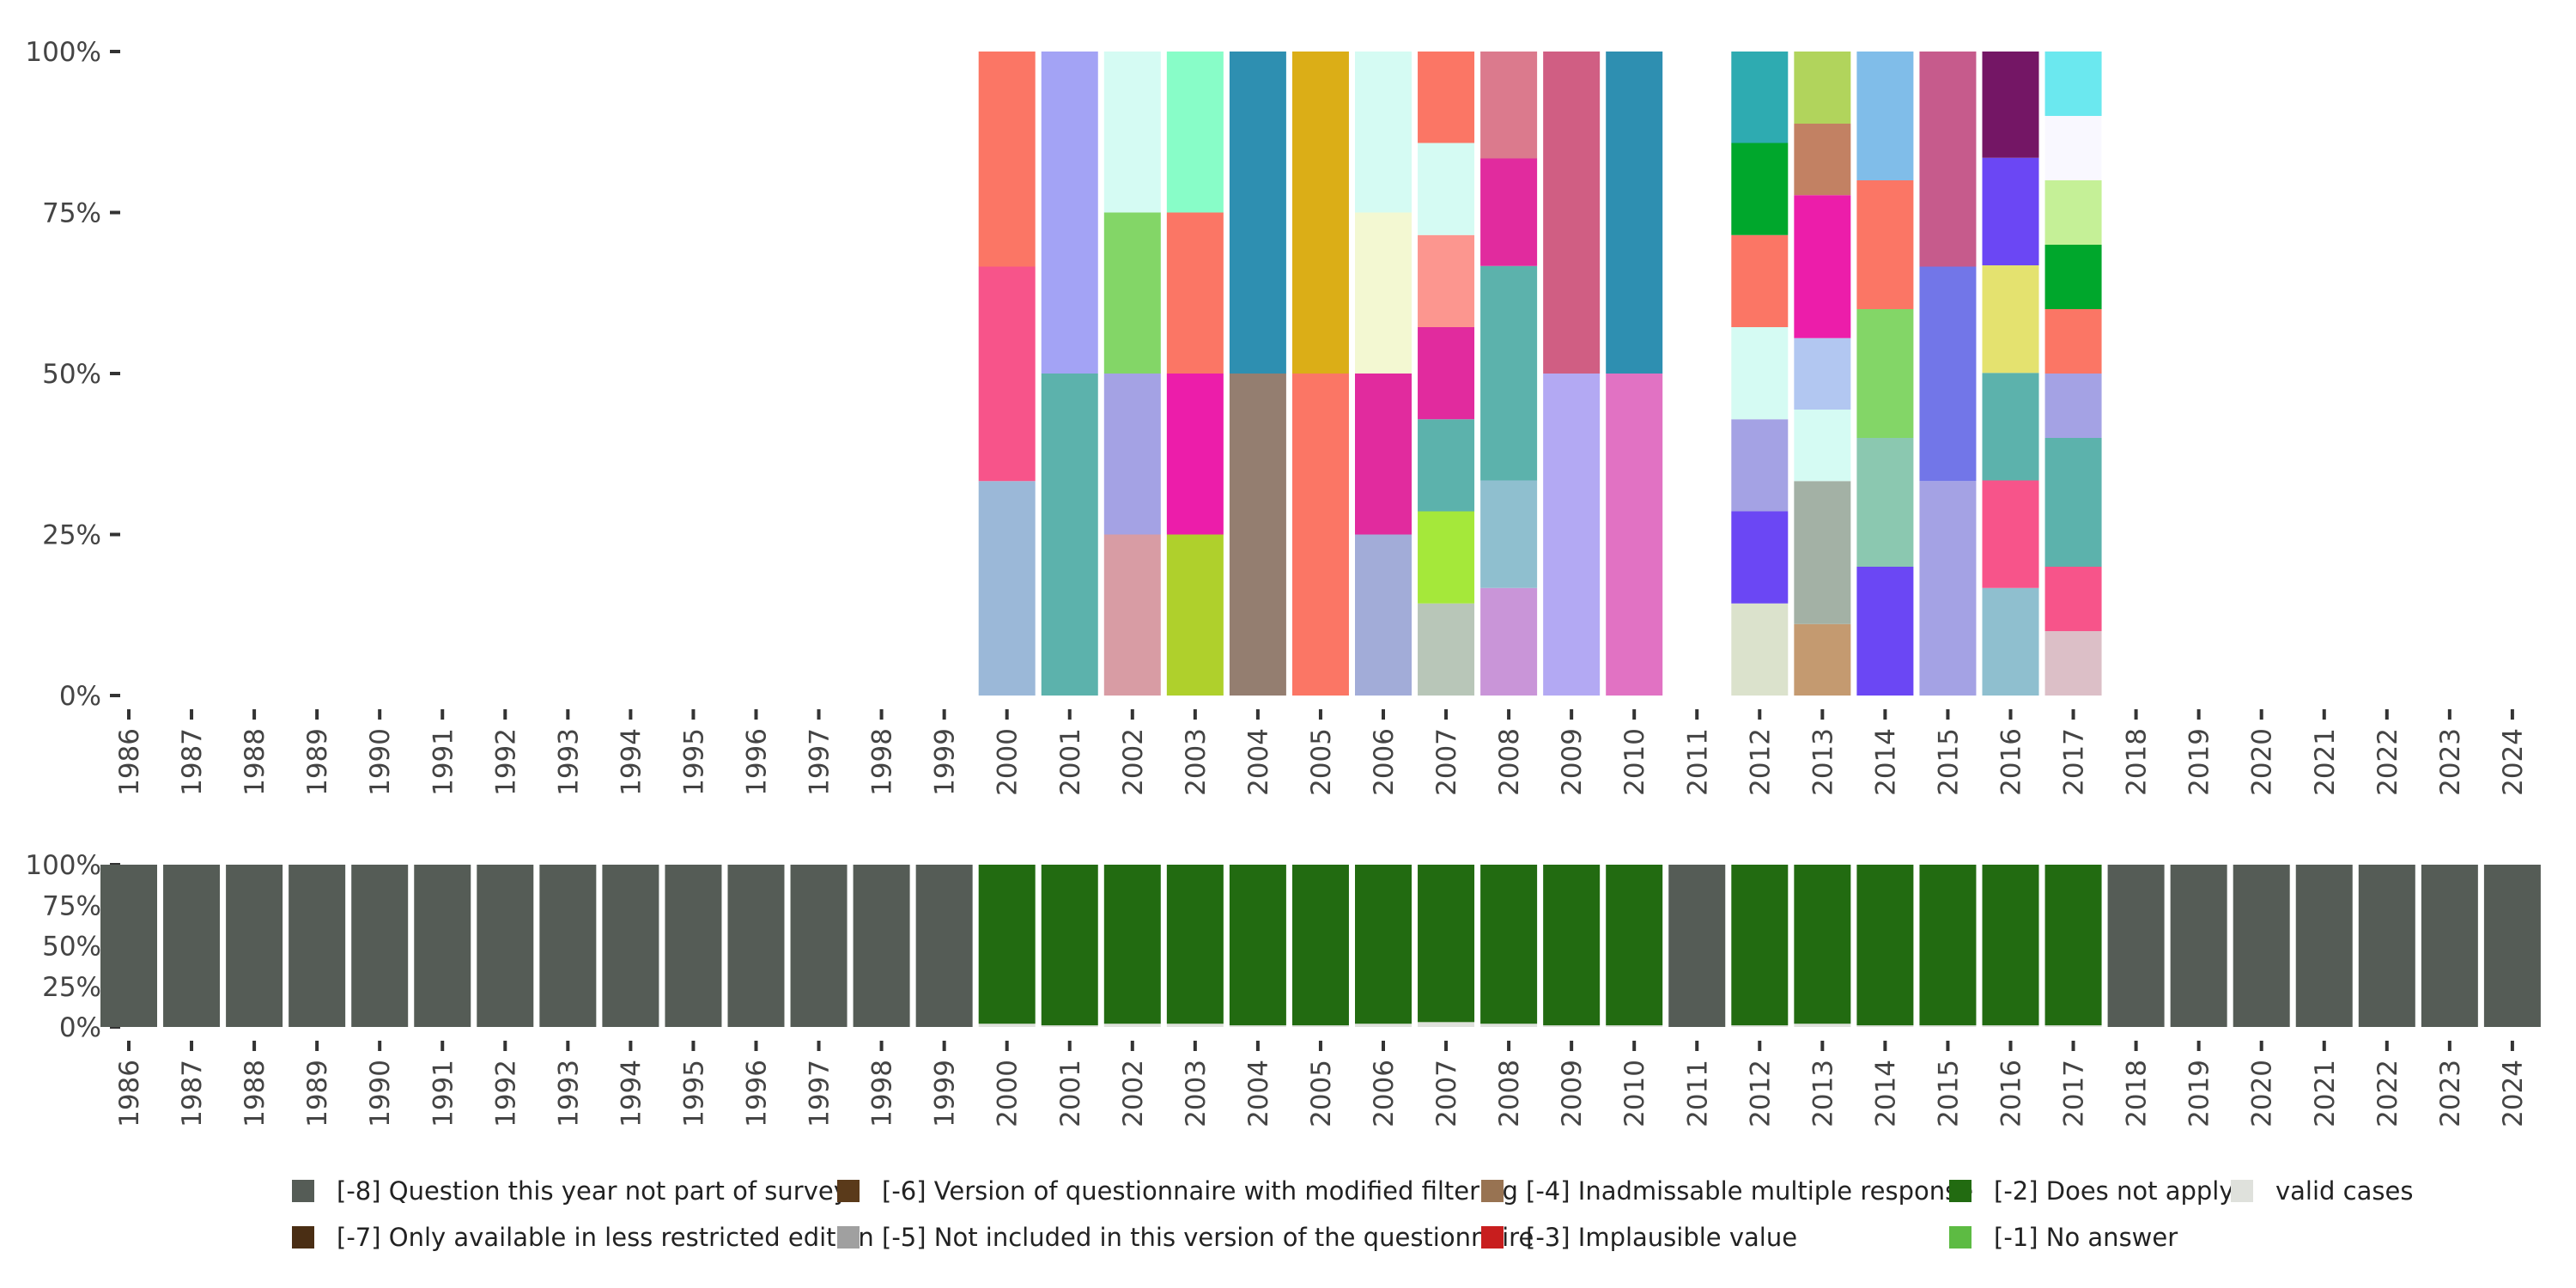  I want to click on bottom-x-tick-label: 2022, so click(2387, 1093).